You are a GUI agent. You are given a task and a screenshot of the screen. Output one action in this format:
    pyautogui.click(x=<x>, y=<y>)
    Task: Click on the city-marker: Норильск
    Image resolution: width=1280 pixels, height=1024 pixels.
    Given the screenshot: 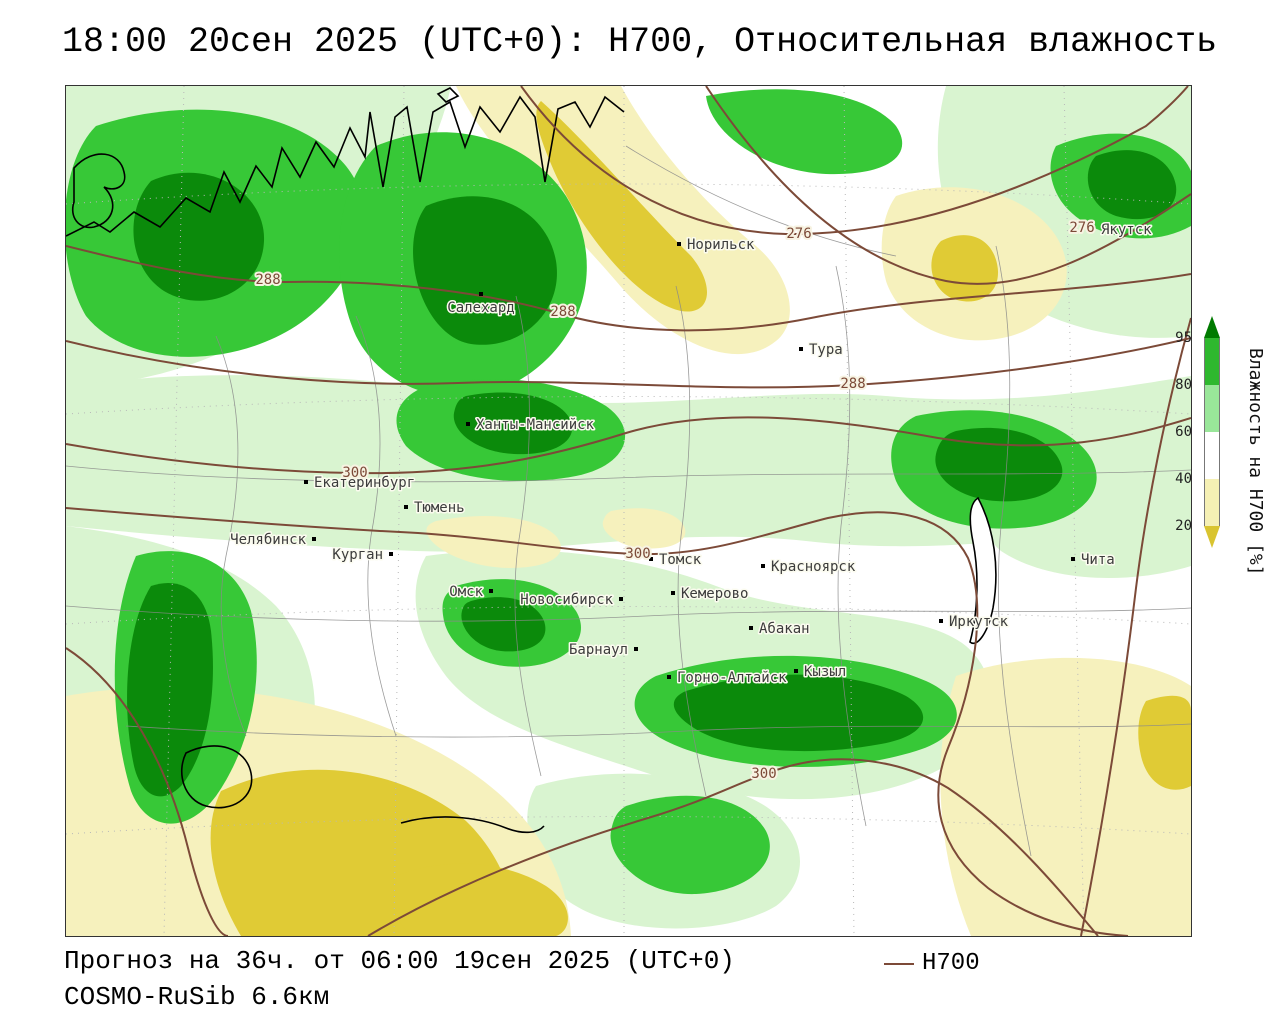 What is the action you would take?
    pyautogui.click(x=717, y=245)
    